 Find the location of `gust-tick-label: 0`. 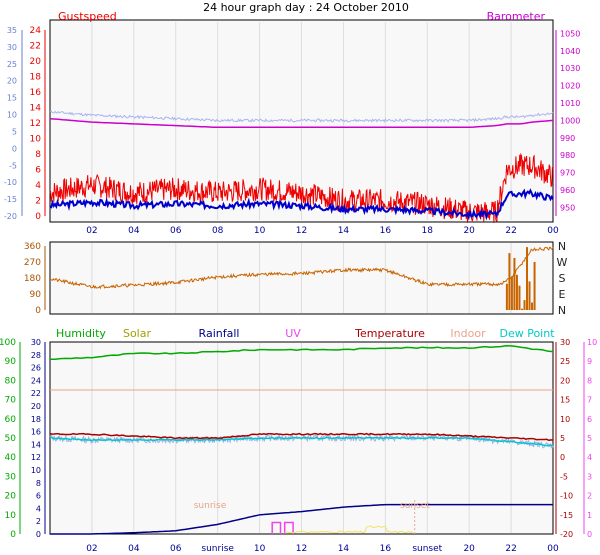

gust-tick-label: 0 is located at coordinates (38, 217).